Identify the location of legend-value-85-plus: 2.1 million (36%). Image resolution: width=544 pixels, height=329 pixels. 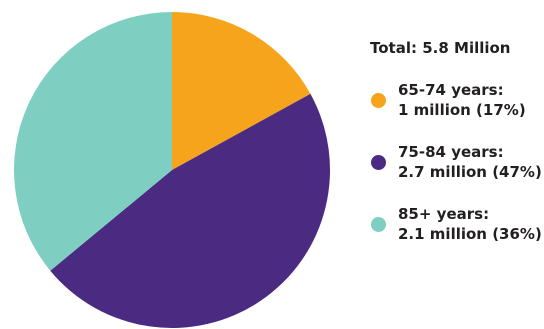
(470, 234).